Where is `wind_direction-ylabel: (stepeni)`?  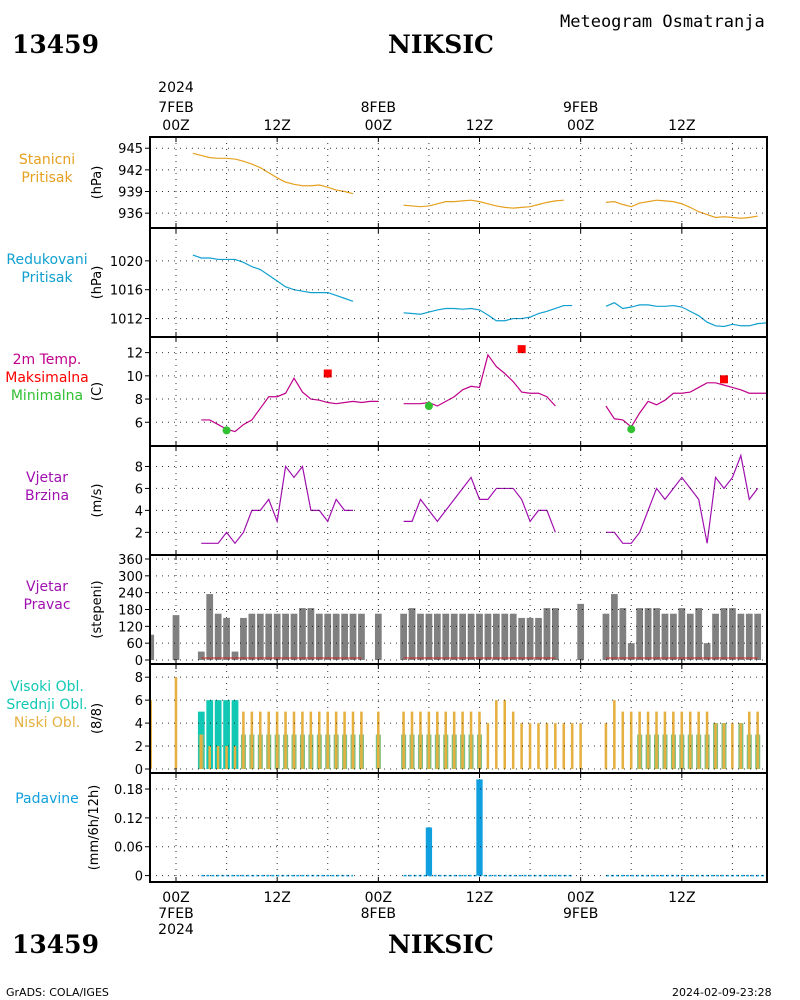
wind_direction-ylabel: (stepeni) is located at coordinates (97, 609).